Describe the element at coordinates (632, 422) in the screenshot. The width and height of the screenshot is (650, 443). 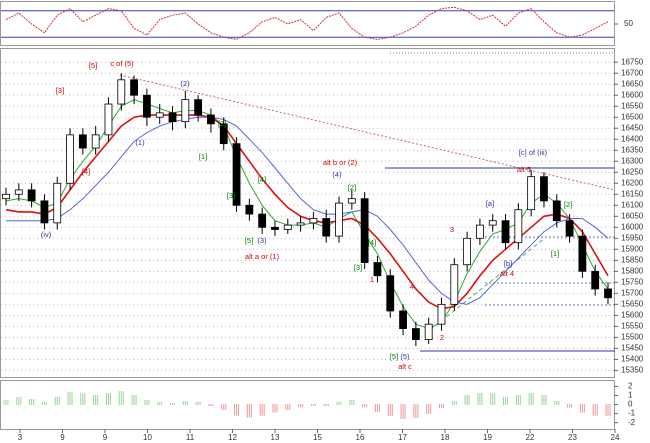
I see `y-tick-label: -2` at that location.